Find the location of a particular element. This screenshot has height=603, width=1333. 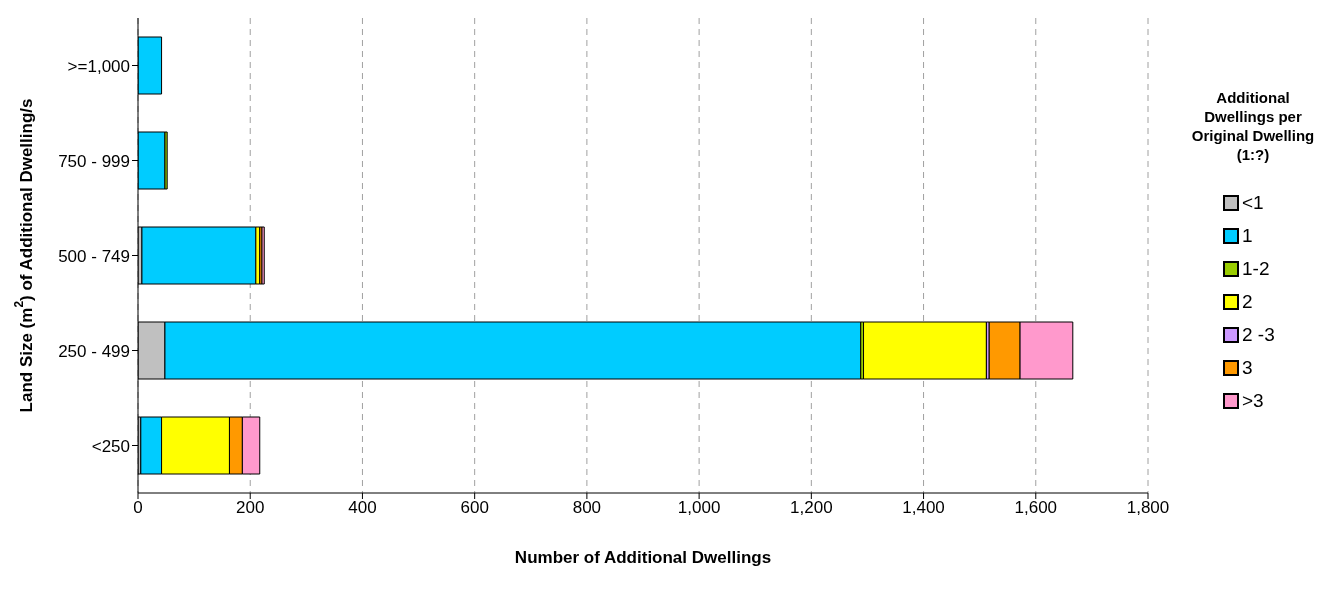

y-tick-label: >=1,000 is located at coordinates (98, 66).